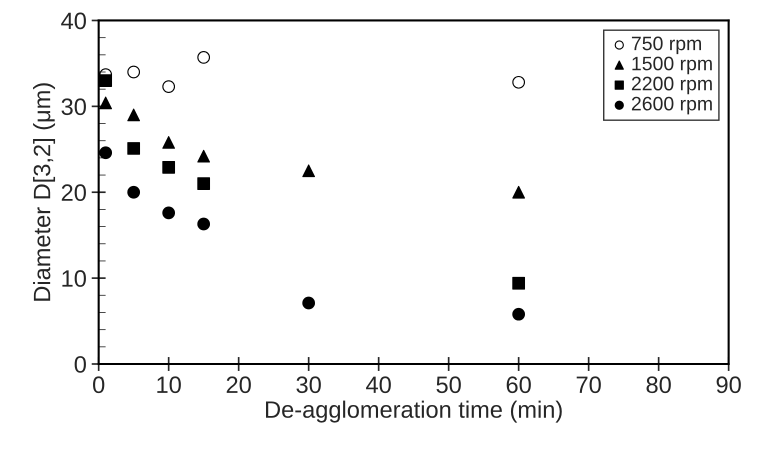 Image resolution: width=759 pixels, height=455 pixels. What do you see at coordinates (308, 385) in the screenshot?
I see `x-tick-label: 30` at bounding box center [308, 385].